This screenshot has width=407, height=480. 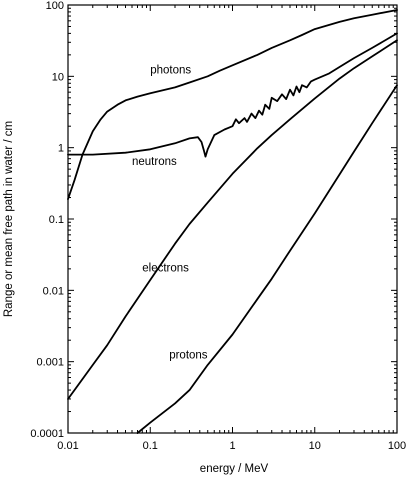 What do you see at coordinates (67, 446) in the screenshot?
I see `x-tick-label: 0.01` at bounding box center [67, 446].